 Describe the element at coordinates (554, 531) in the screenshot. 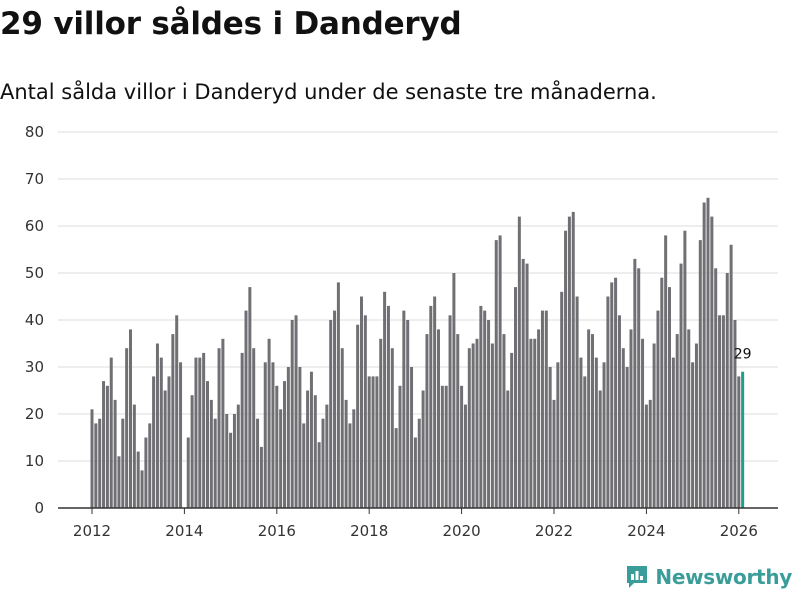

I see `x-tick-label: 2022` at that location.